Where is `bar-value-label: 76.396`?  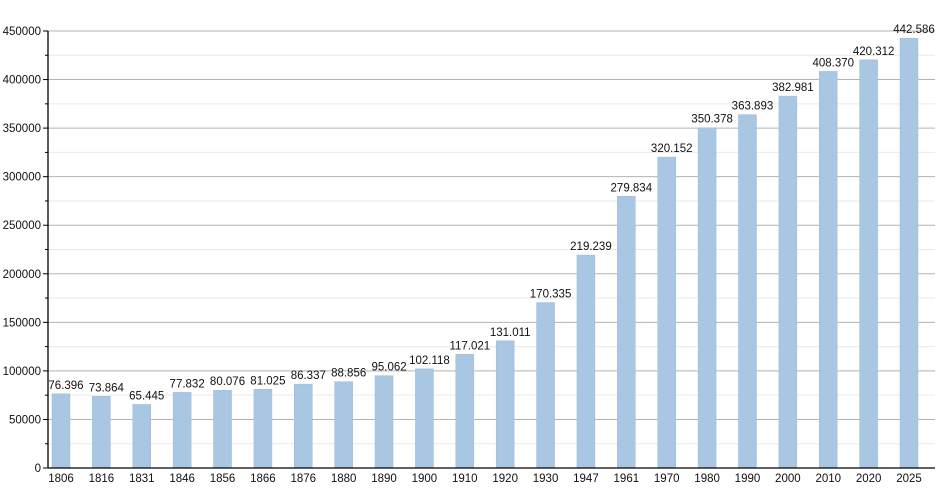
bar-value-label: 76.396 is located at coordinates (65, 386).